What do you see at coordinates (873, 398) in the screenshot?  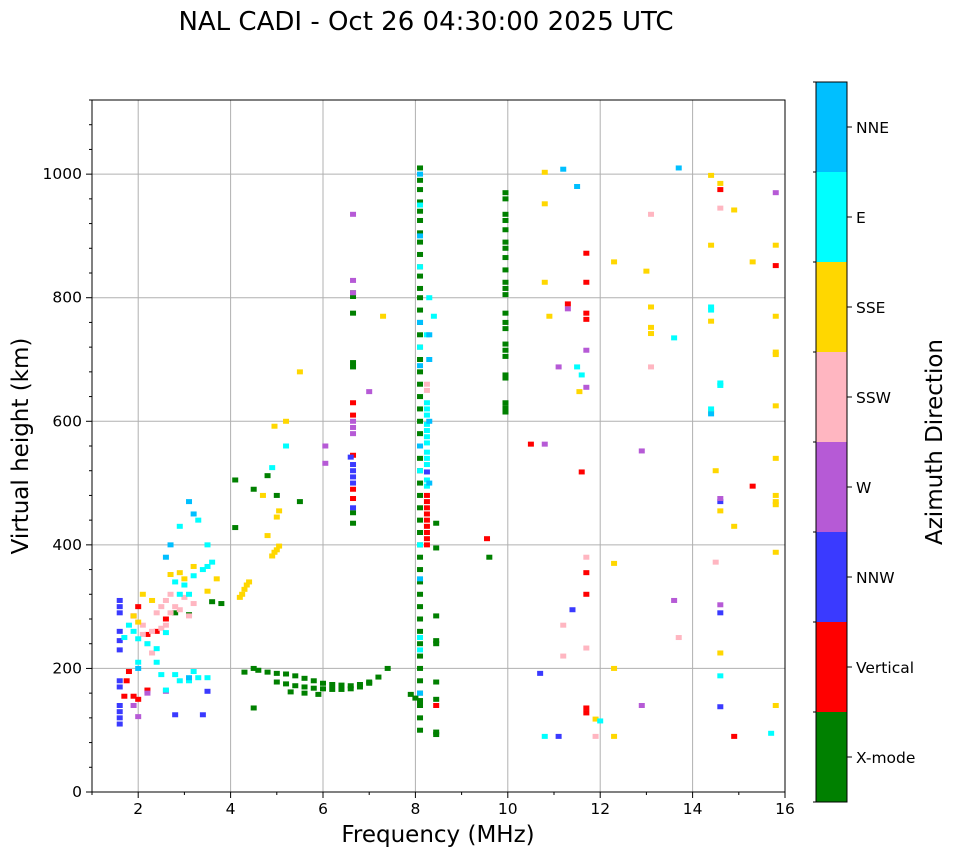 I see `colorbar-tick-label: SSW` at bounding box center [873, 398].